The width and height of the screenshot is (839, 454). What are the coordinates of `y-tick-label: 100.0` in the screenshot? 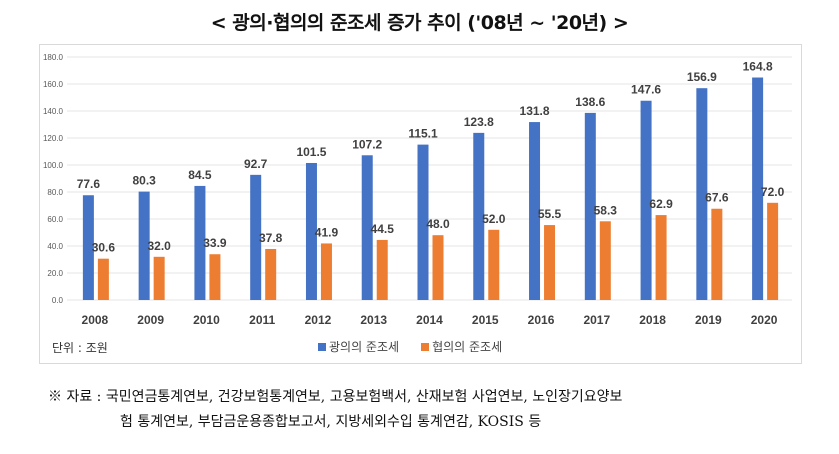 It's located at (53, 165).